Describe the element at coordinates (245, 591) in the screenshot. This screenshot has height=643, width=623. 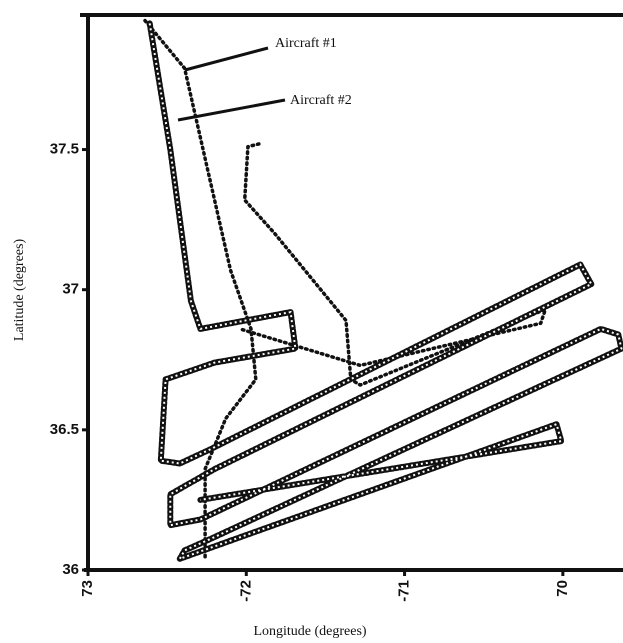
I see `x-tick-label: -72` at that location.